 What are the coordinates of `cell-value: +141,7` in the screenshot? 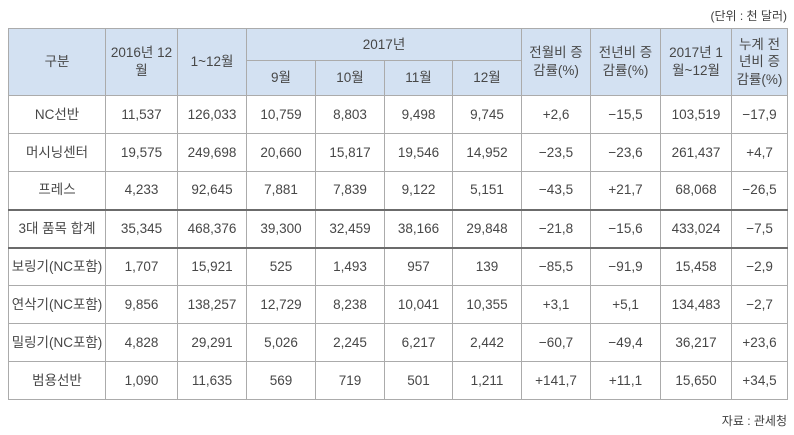 It's located at (556, 380).